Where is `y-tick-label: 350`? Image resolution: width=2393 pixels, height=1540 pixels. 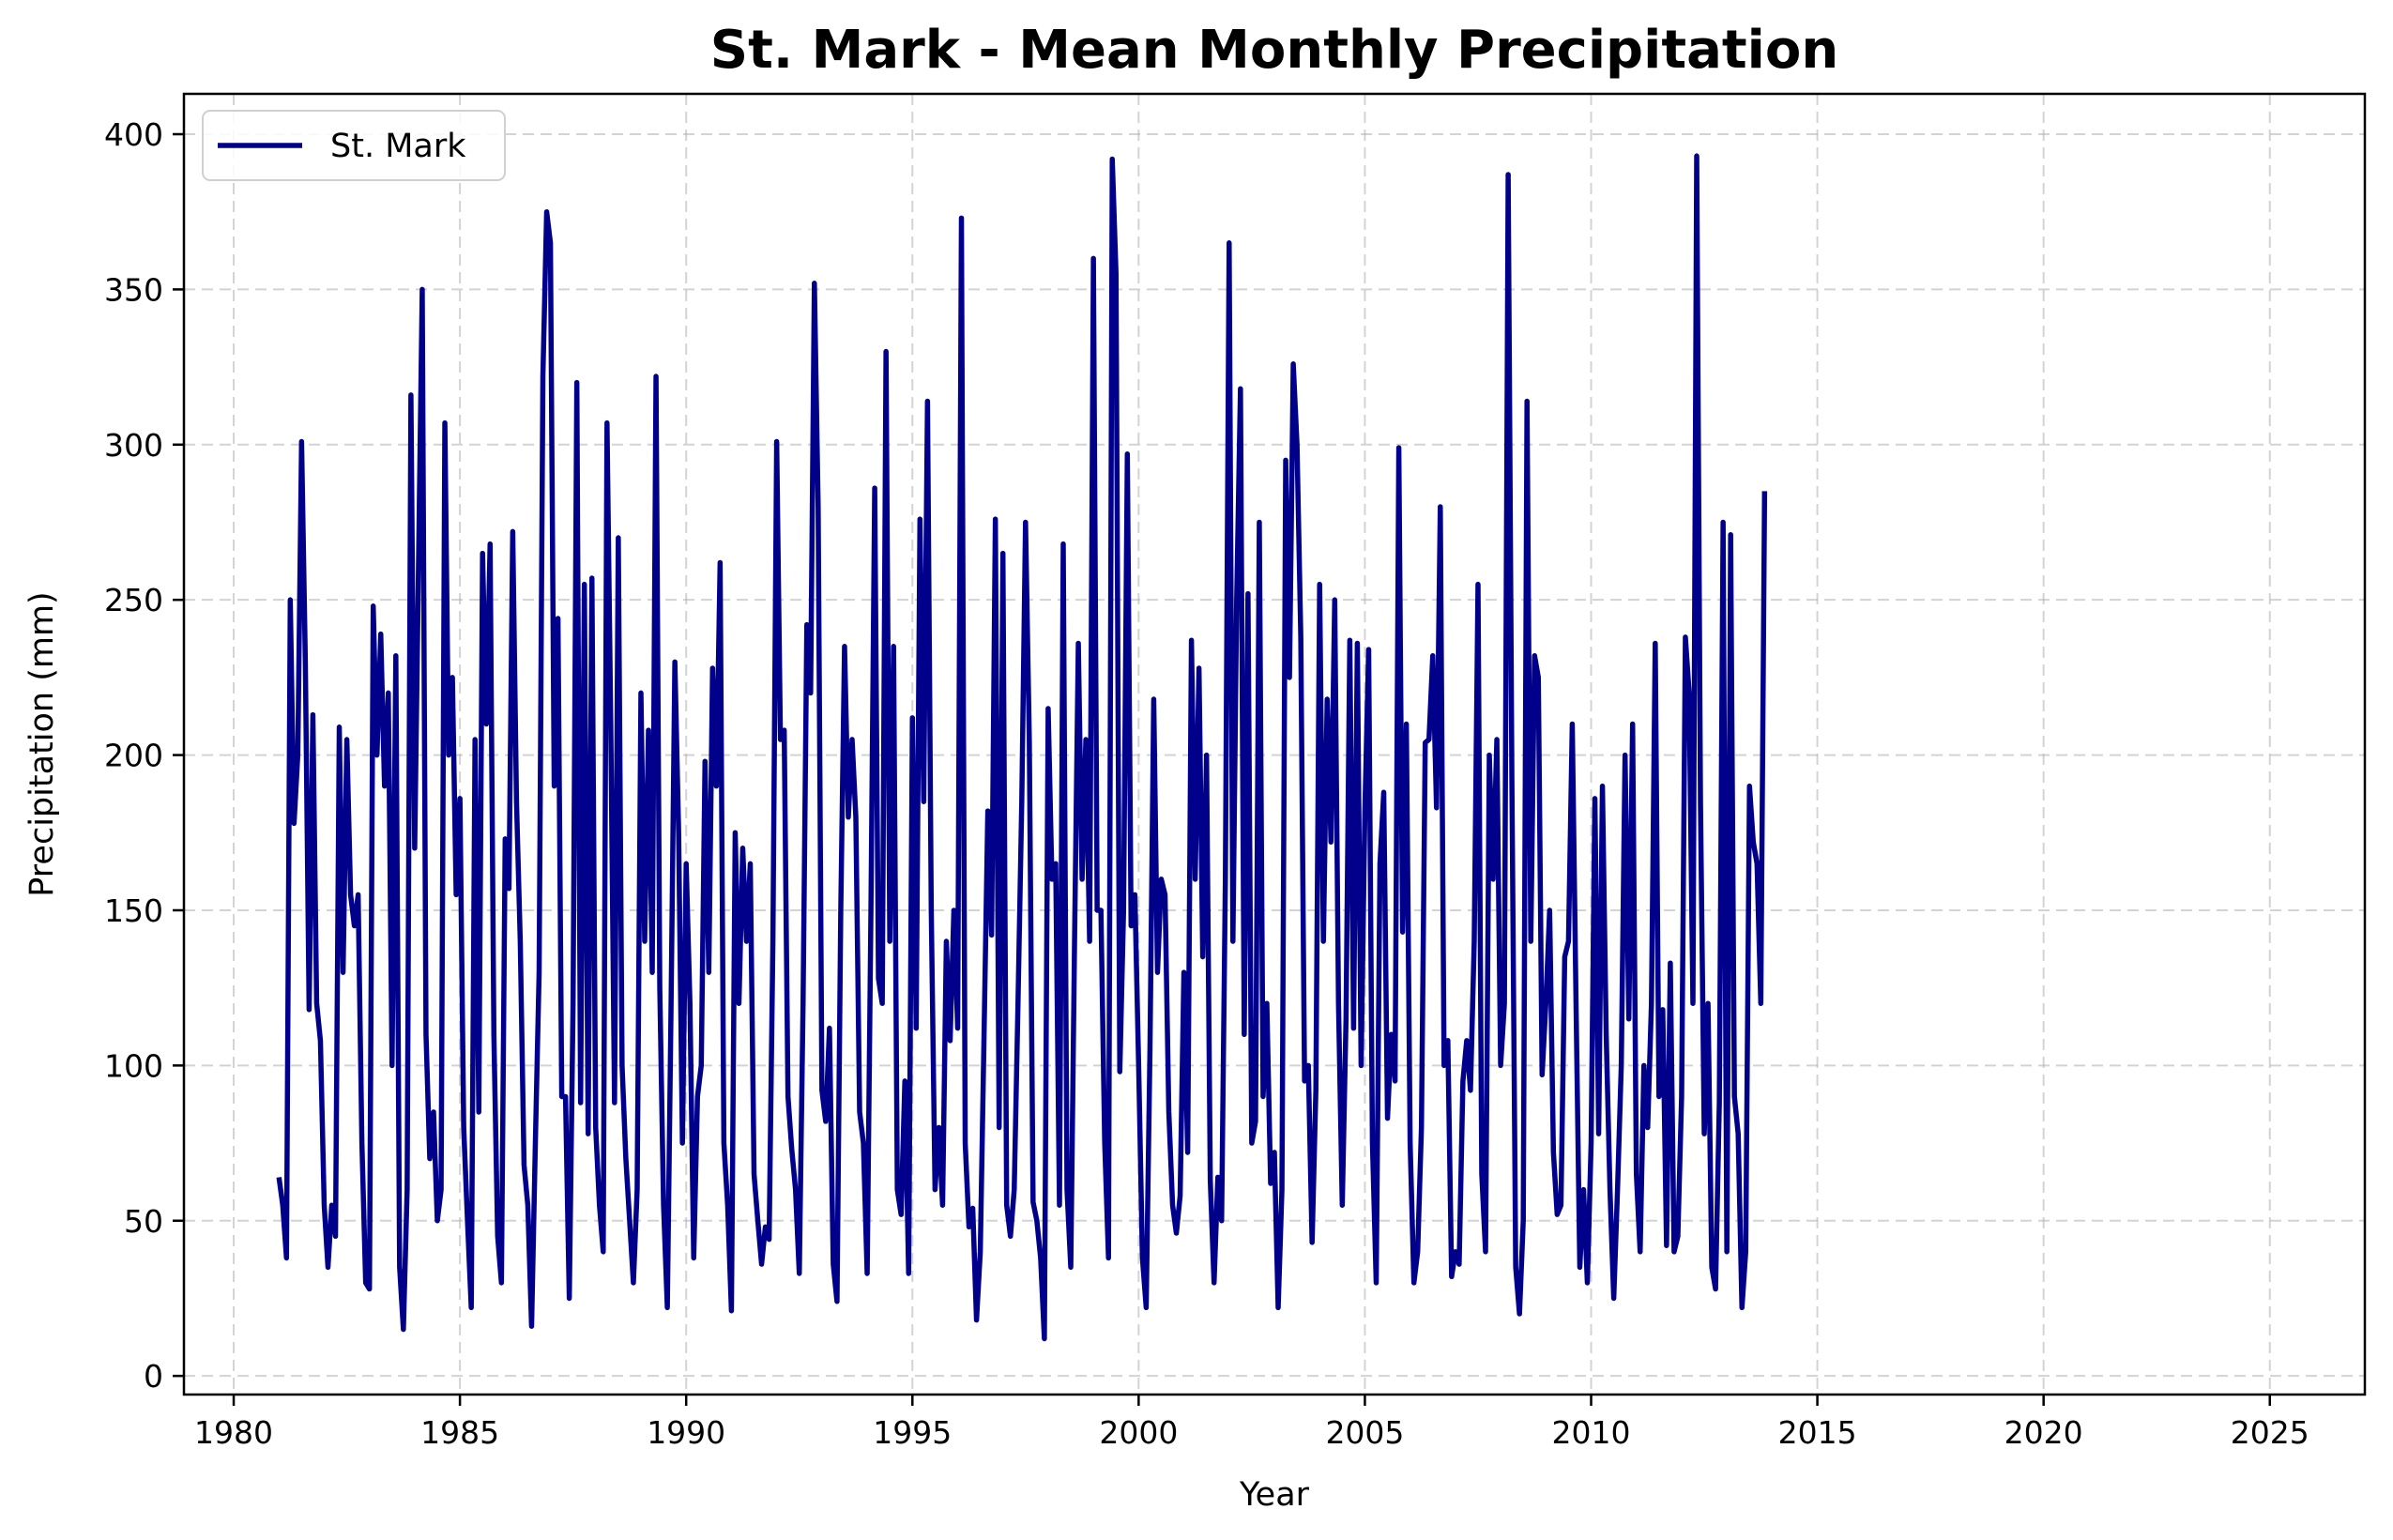
y-tick-label: 350 is located at coordinates (133, 289).